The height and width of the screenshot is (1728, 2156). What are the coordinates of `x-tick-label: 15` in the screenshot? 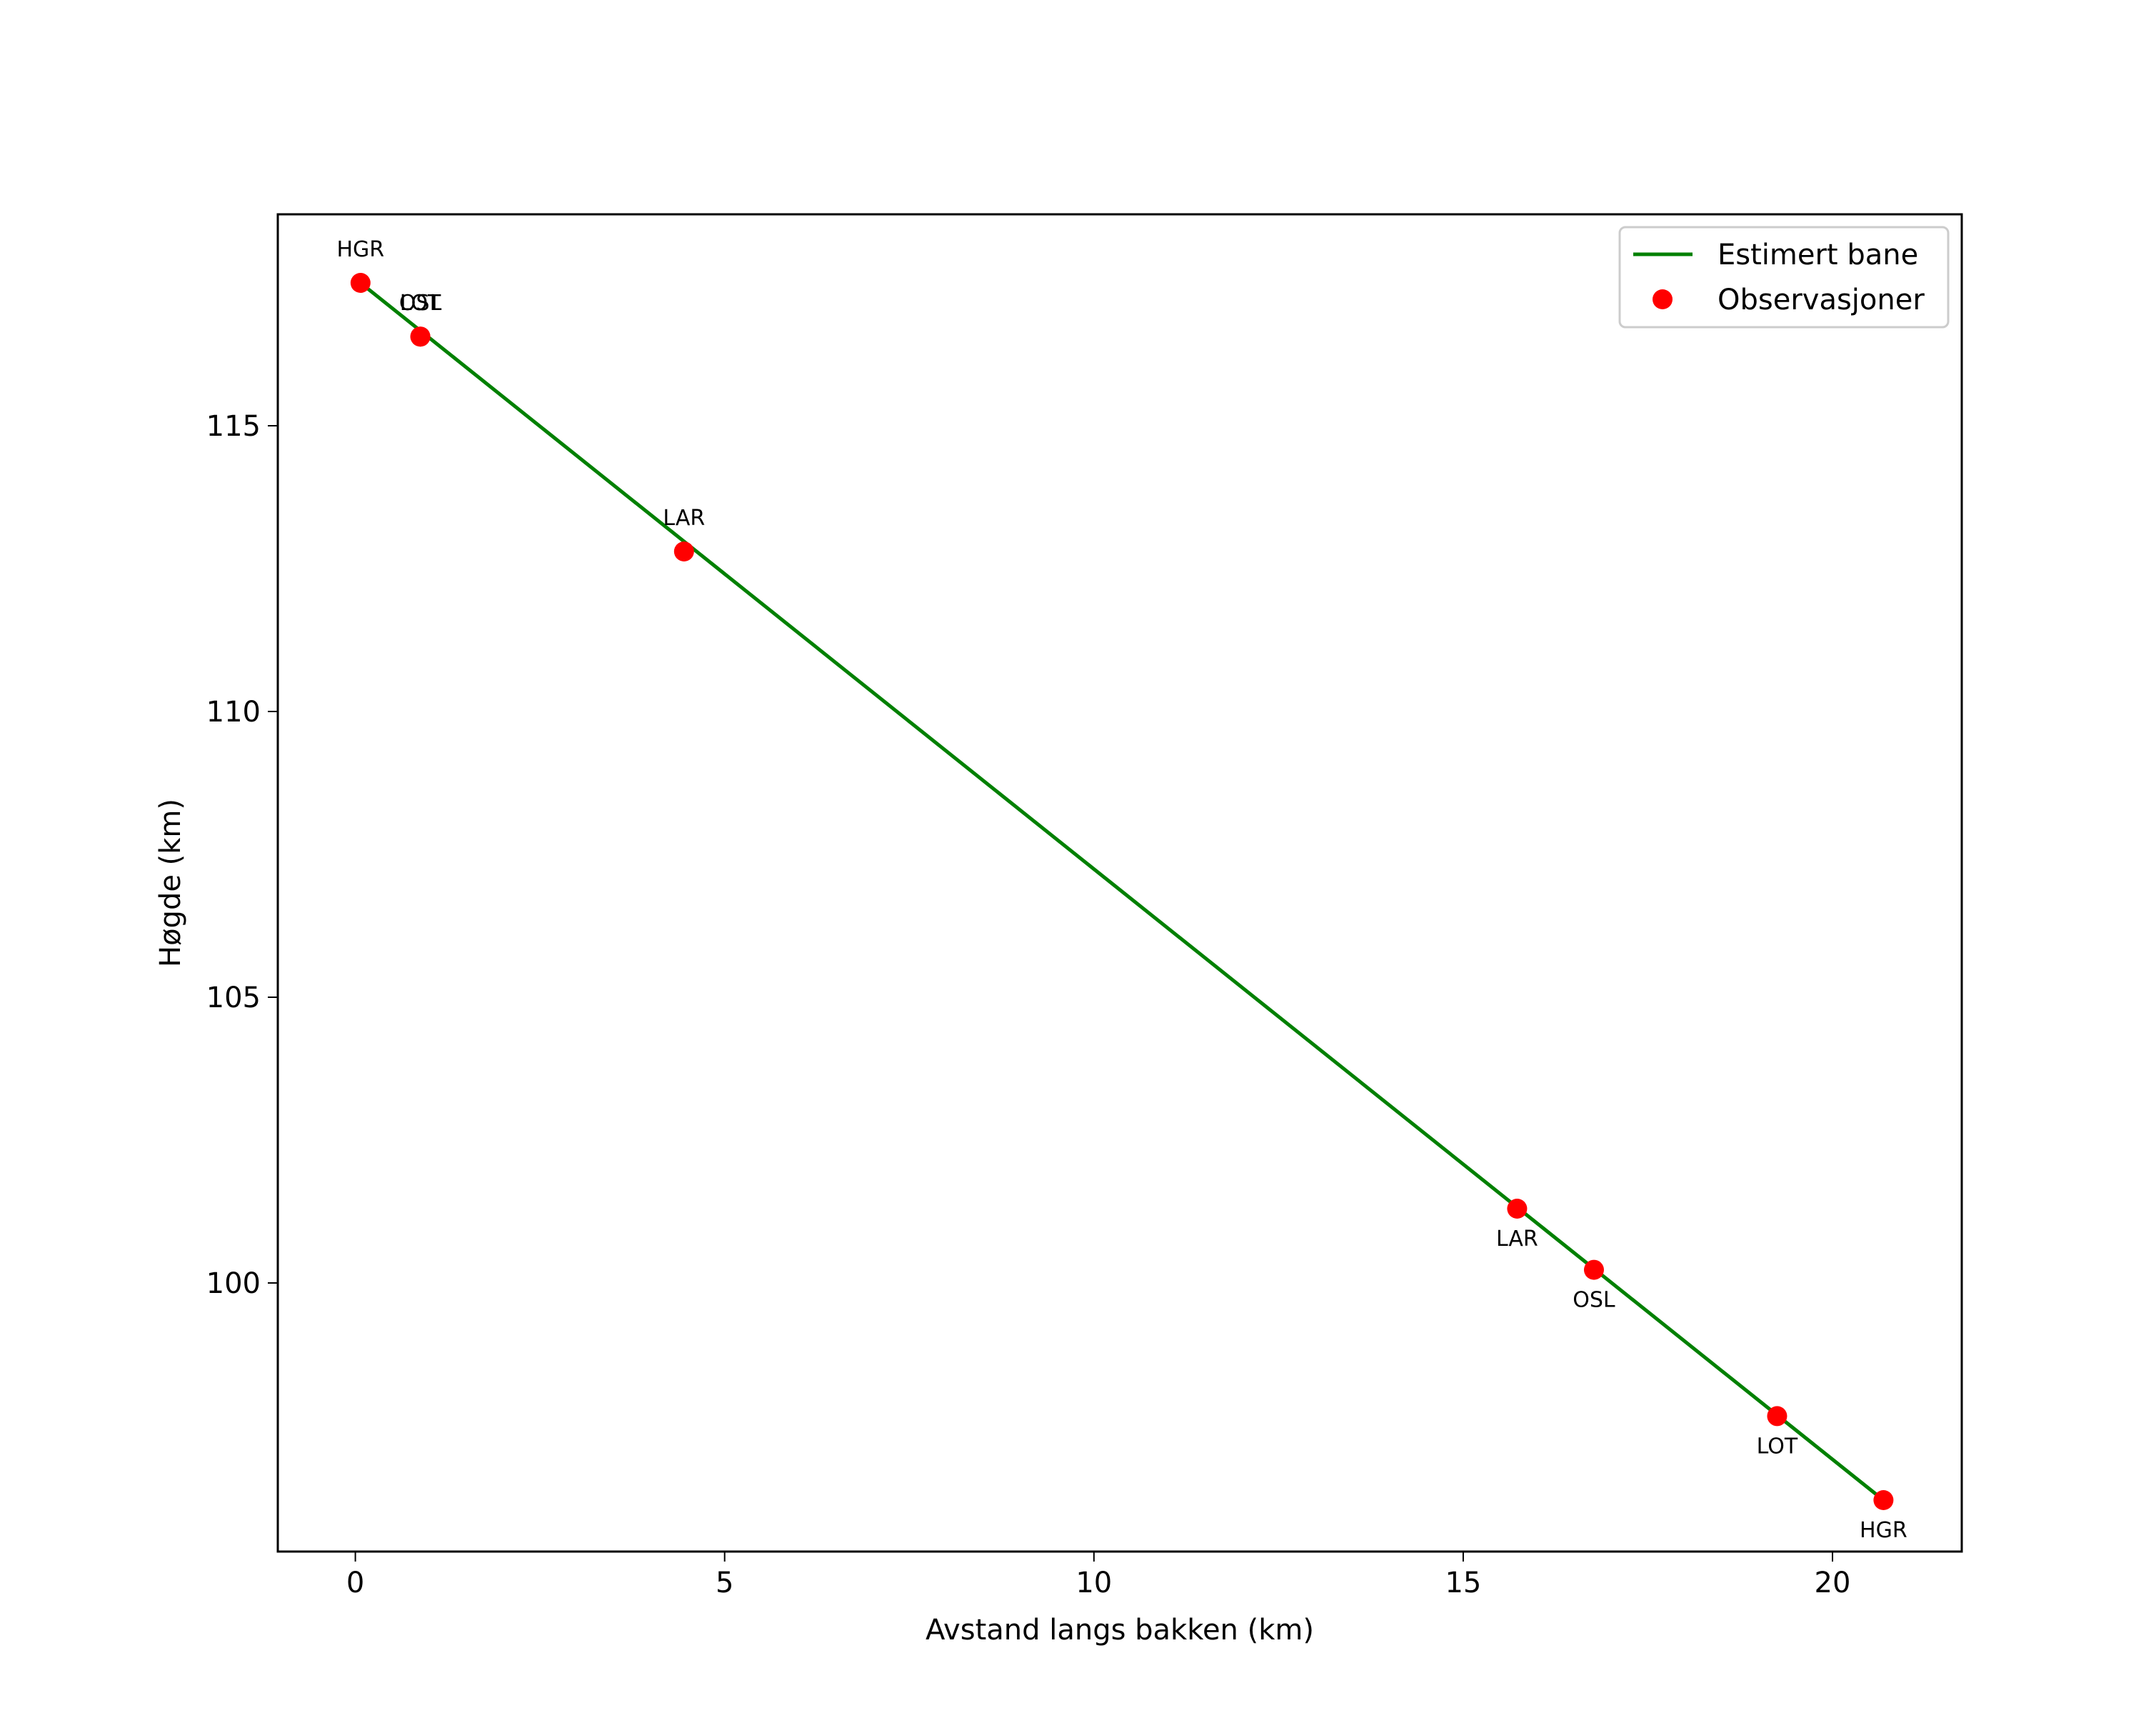 It's located at (1463, 1583).